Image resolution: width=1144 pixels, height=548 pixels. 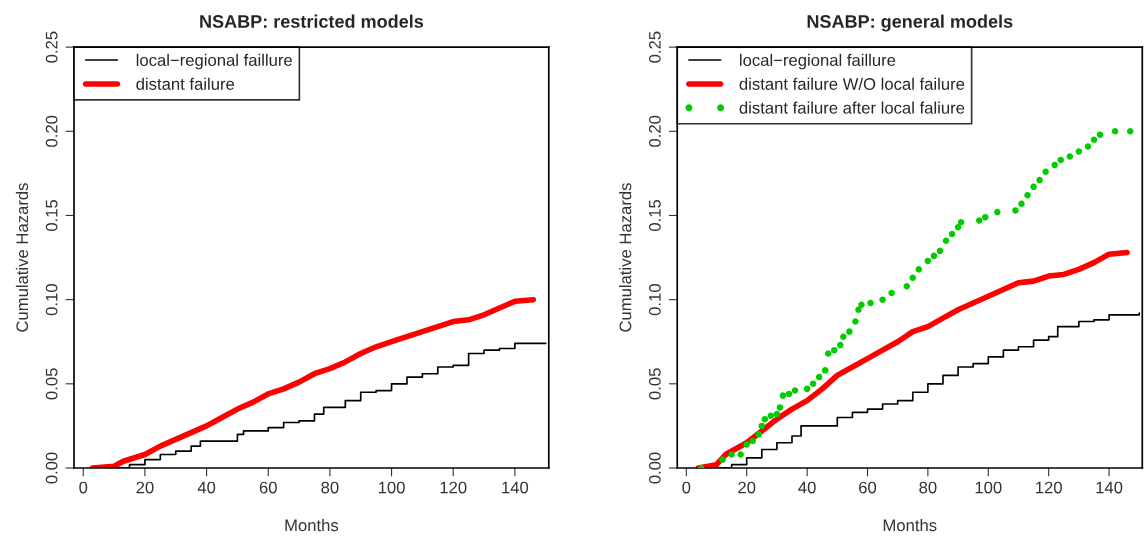 What do you see at coordinates (910, 23) in the screenshot?
I see `chart-title: NSABP: general models` at bounding box center [910, 23].